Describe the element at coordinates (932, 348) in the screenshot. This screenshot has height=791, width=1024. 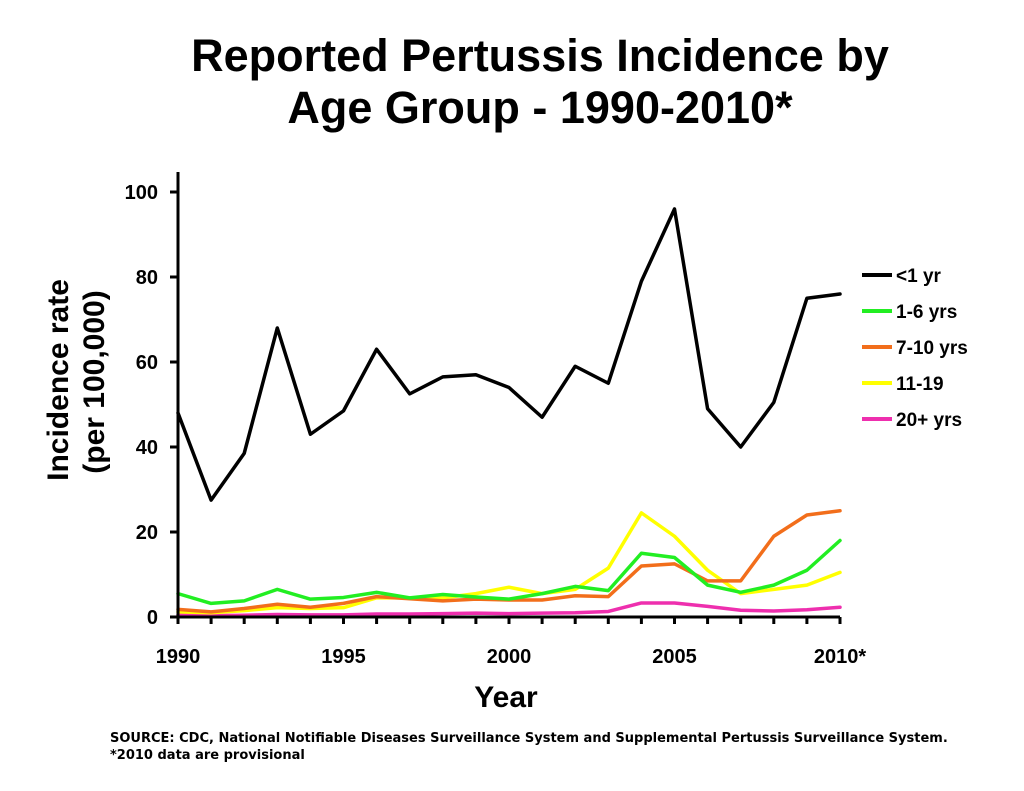
I see `legend-label-3: 7-10 yrs` at that location.